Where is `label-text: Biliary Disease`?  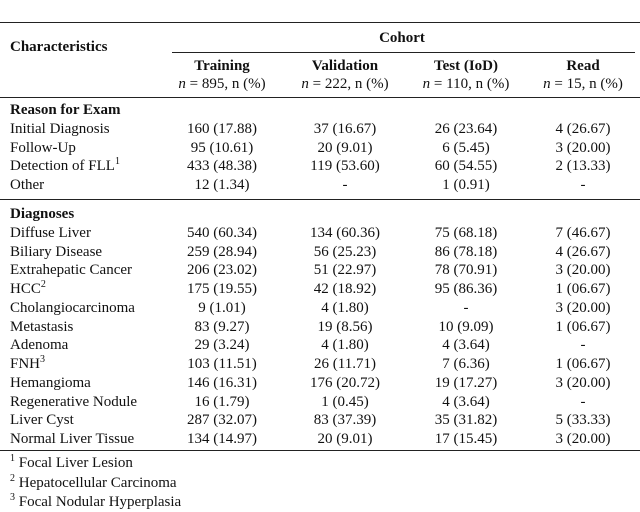
label-text: Biliary Disease is located at coordinates (56, 251).